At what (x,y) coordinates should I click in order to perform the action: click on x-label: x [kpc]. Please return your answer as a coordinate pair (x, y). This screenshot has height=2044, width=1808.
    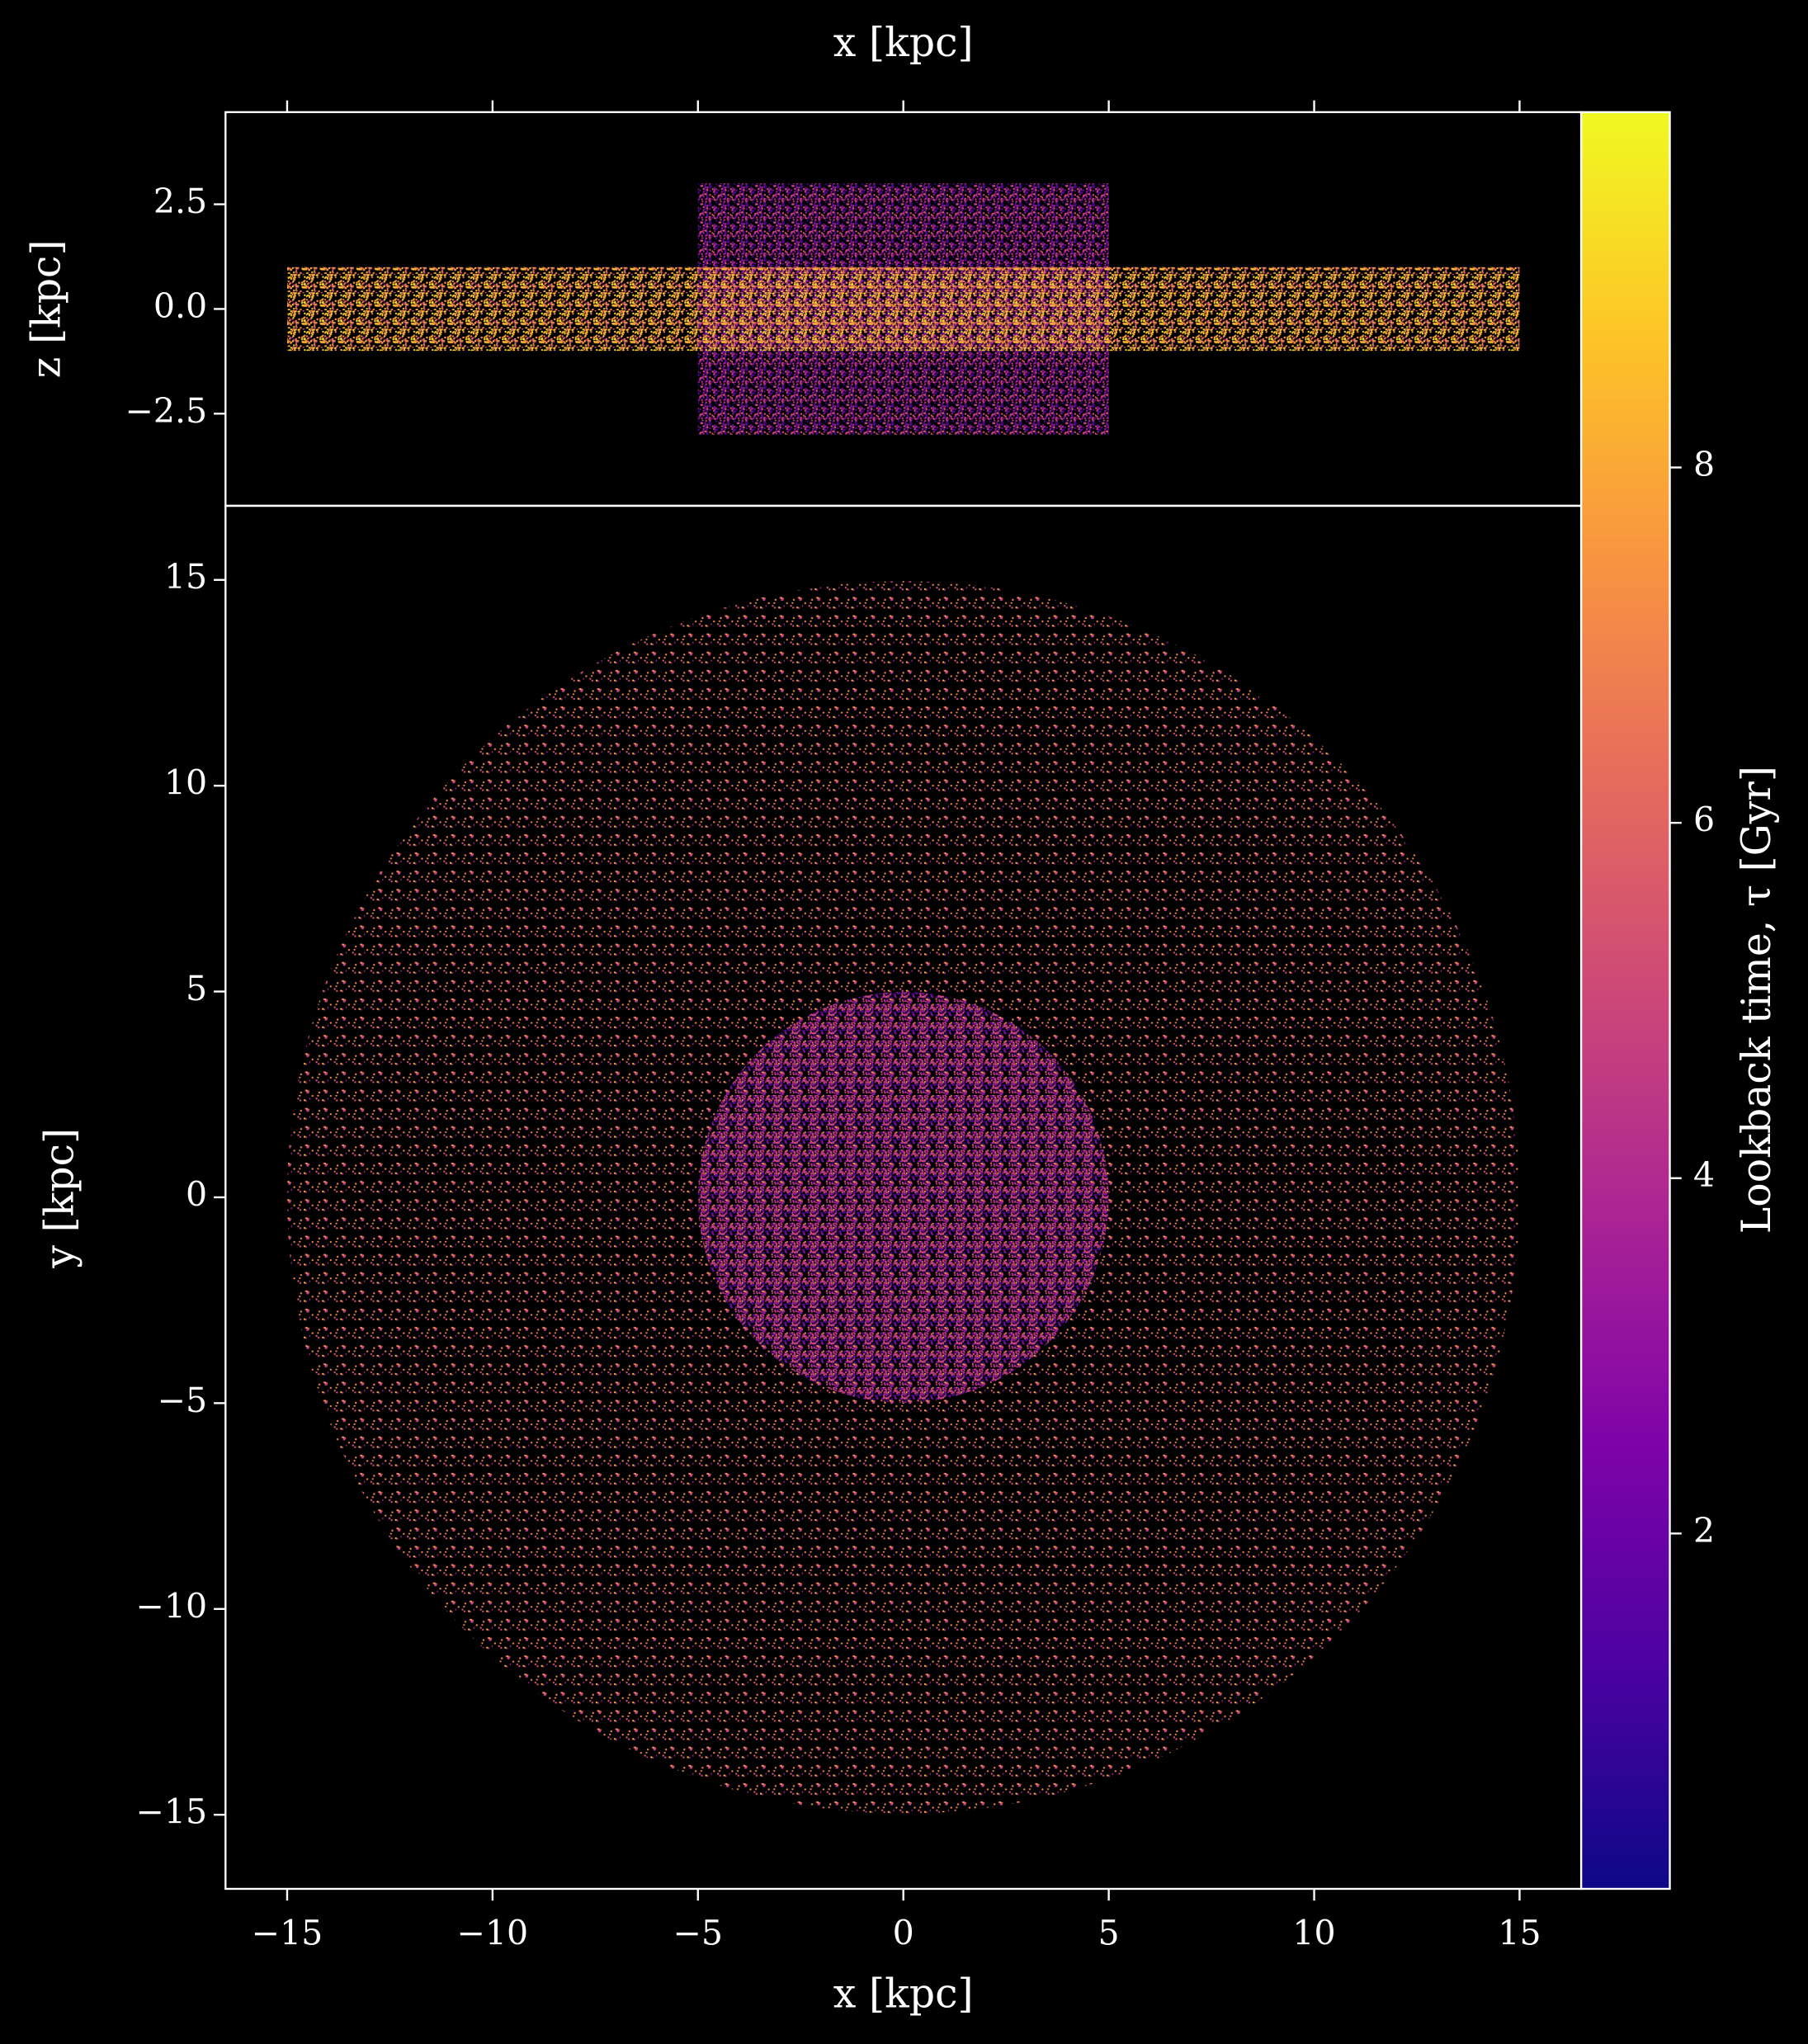
    Looking at the image, I should click on (903, 1994).